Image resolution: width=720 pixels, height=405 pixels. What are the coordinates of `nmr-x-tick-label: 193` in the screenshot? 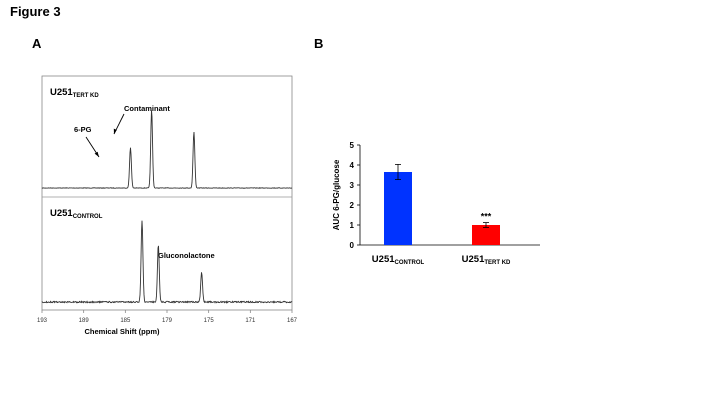 It's located at (42, 321).